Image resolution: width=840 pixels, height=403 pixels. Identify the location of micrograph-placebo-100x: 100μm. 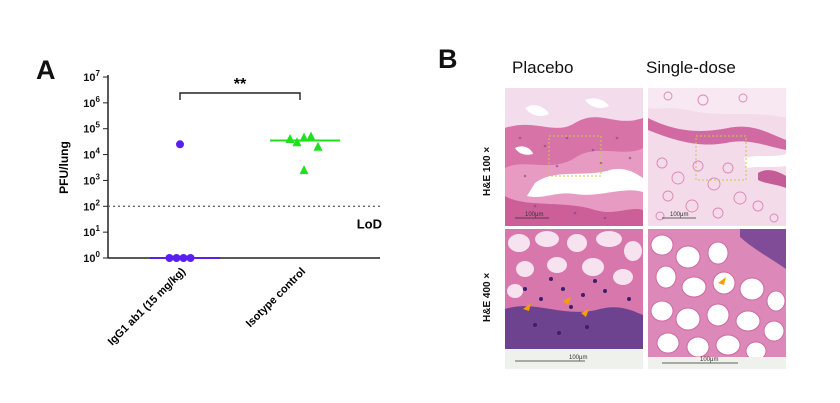
(574, 157).